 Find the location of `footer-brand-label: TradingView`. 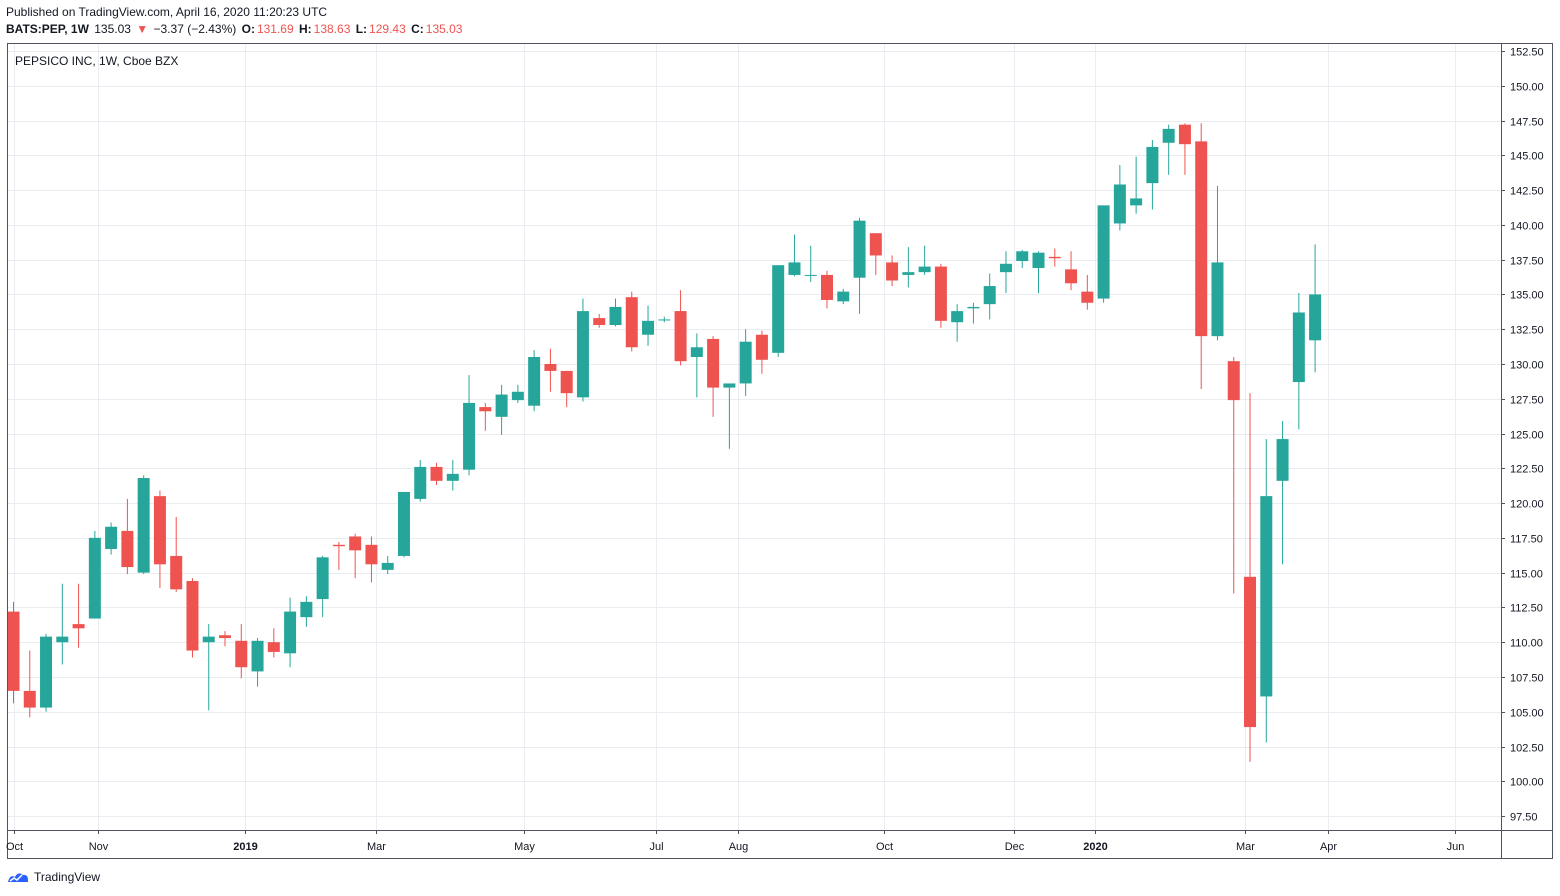

footer-brand-label: TradingView is located at coordinates (67, 877).